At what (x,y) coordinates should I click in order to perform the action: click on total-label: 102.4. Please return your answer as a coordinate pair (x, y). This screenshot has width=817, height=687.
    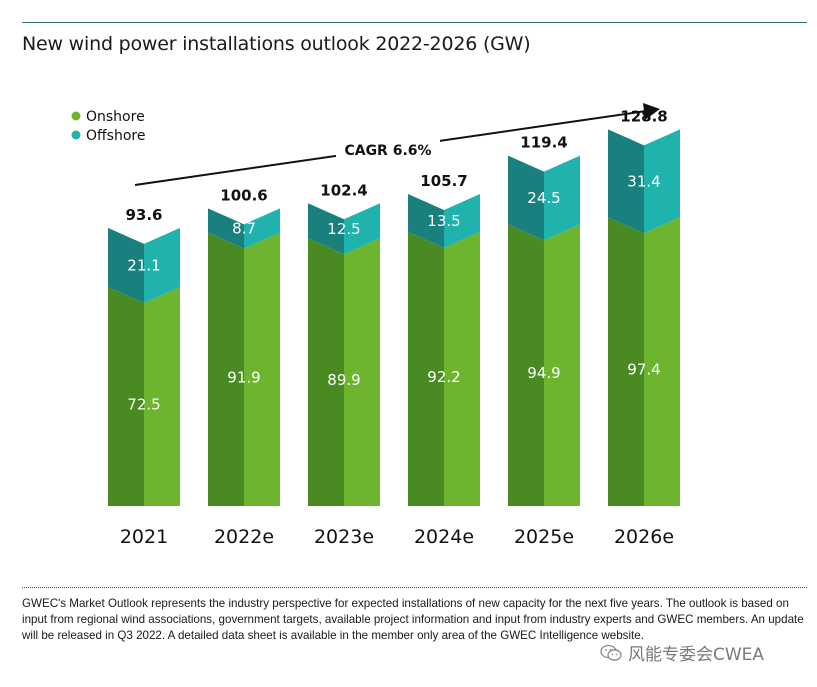
    Looking at the image, I should click on (343, 190).